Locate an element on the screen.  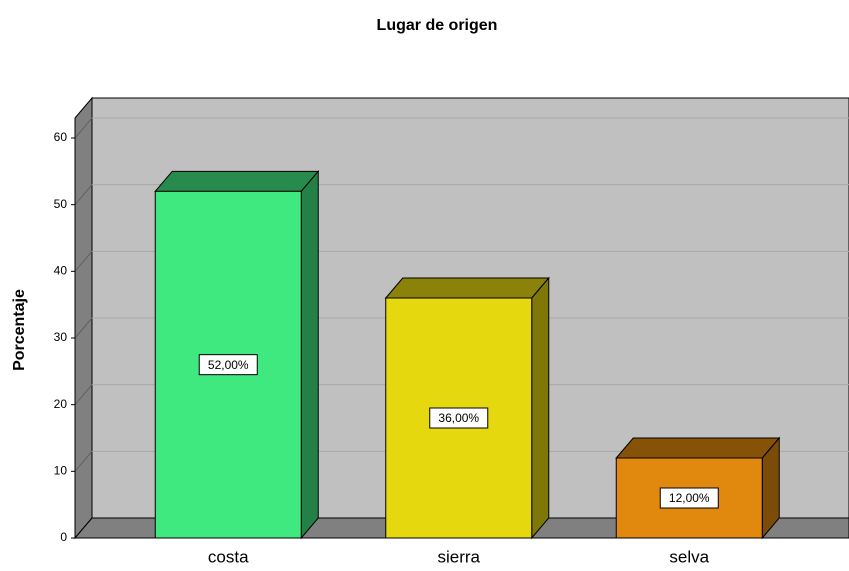
x-tick-label: costa is located at coordinates (228, 556).